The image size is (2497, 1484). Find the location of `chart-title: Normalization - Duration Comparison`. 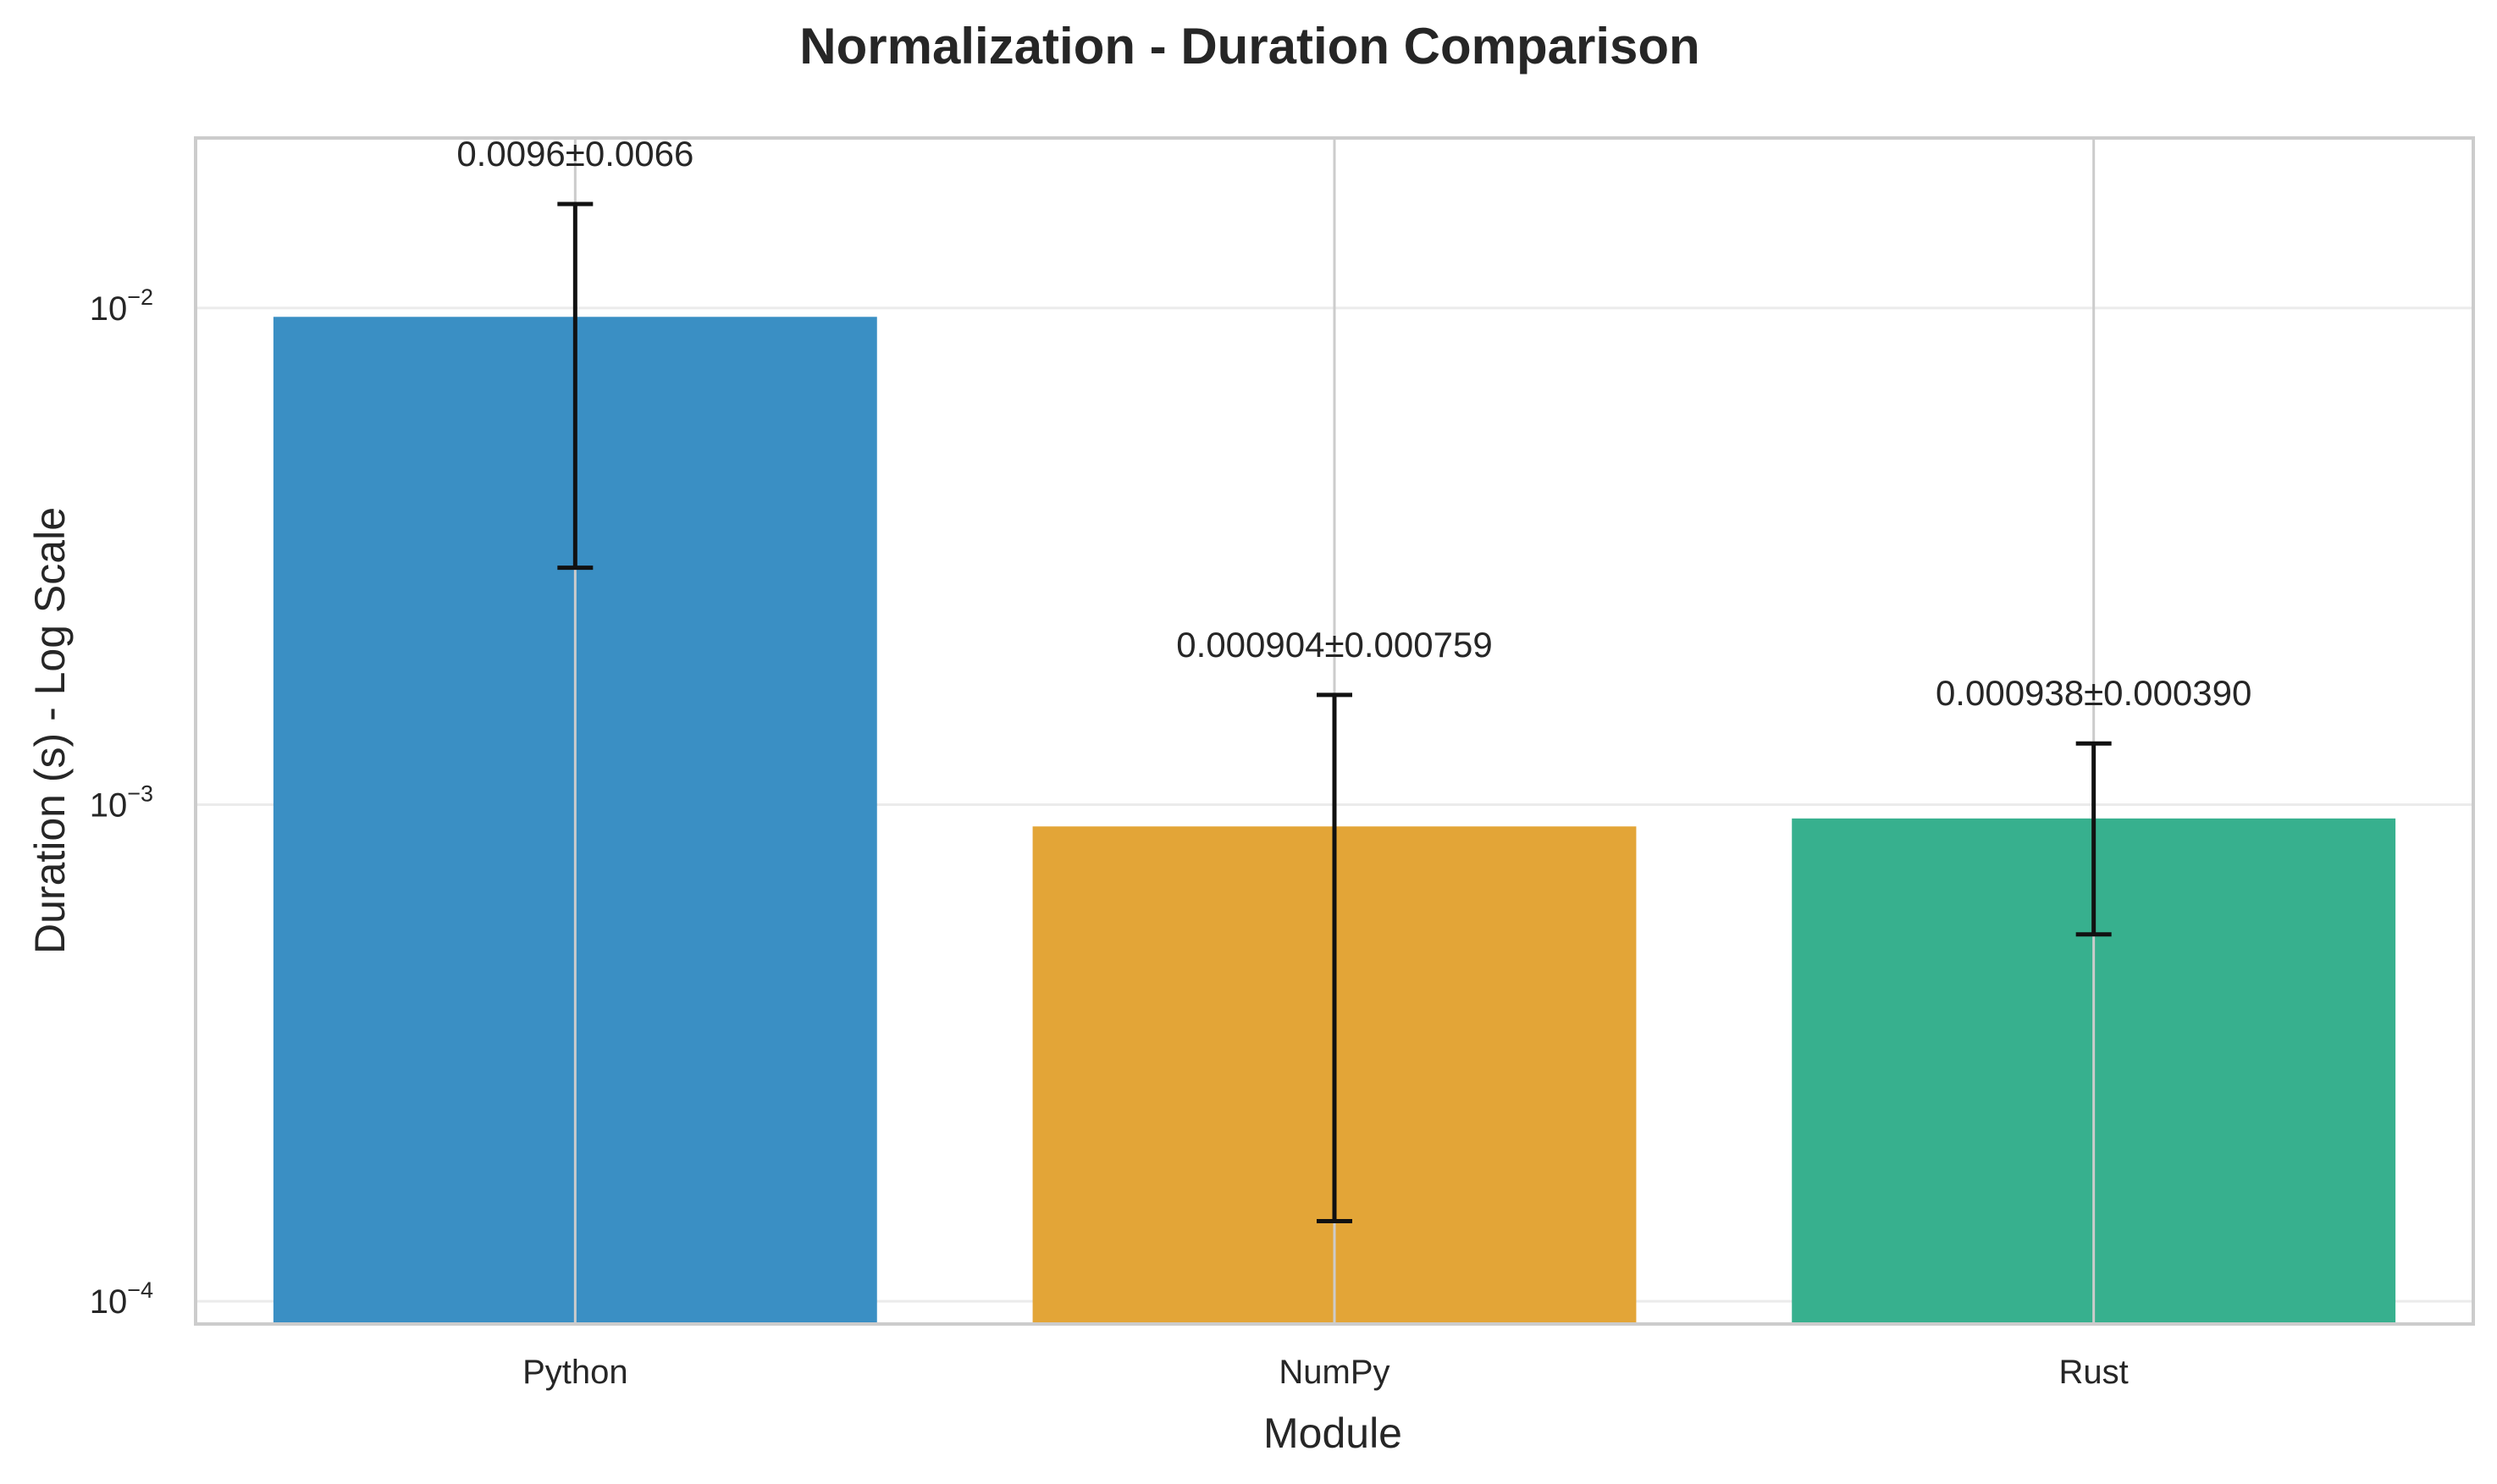

chart-title: Normalization - Duration Comparison is located at coordinates (1249, 46).